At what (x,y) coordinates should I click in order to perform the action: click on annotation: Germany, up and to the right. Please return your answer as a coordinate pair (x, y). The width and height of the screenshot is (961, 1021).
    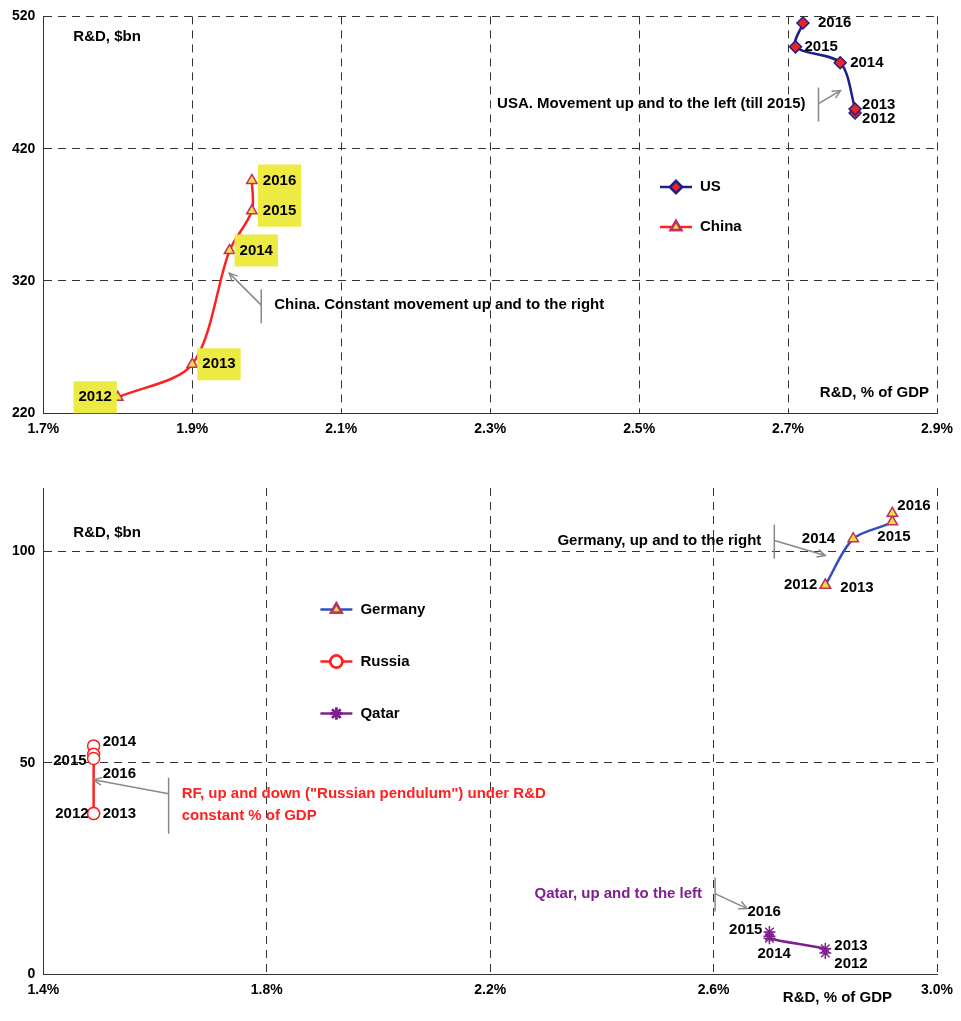
    Looking at the image, I should click on (659, 539).